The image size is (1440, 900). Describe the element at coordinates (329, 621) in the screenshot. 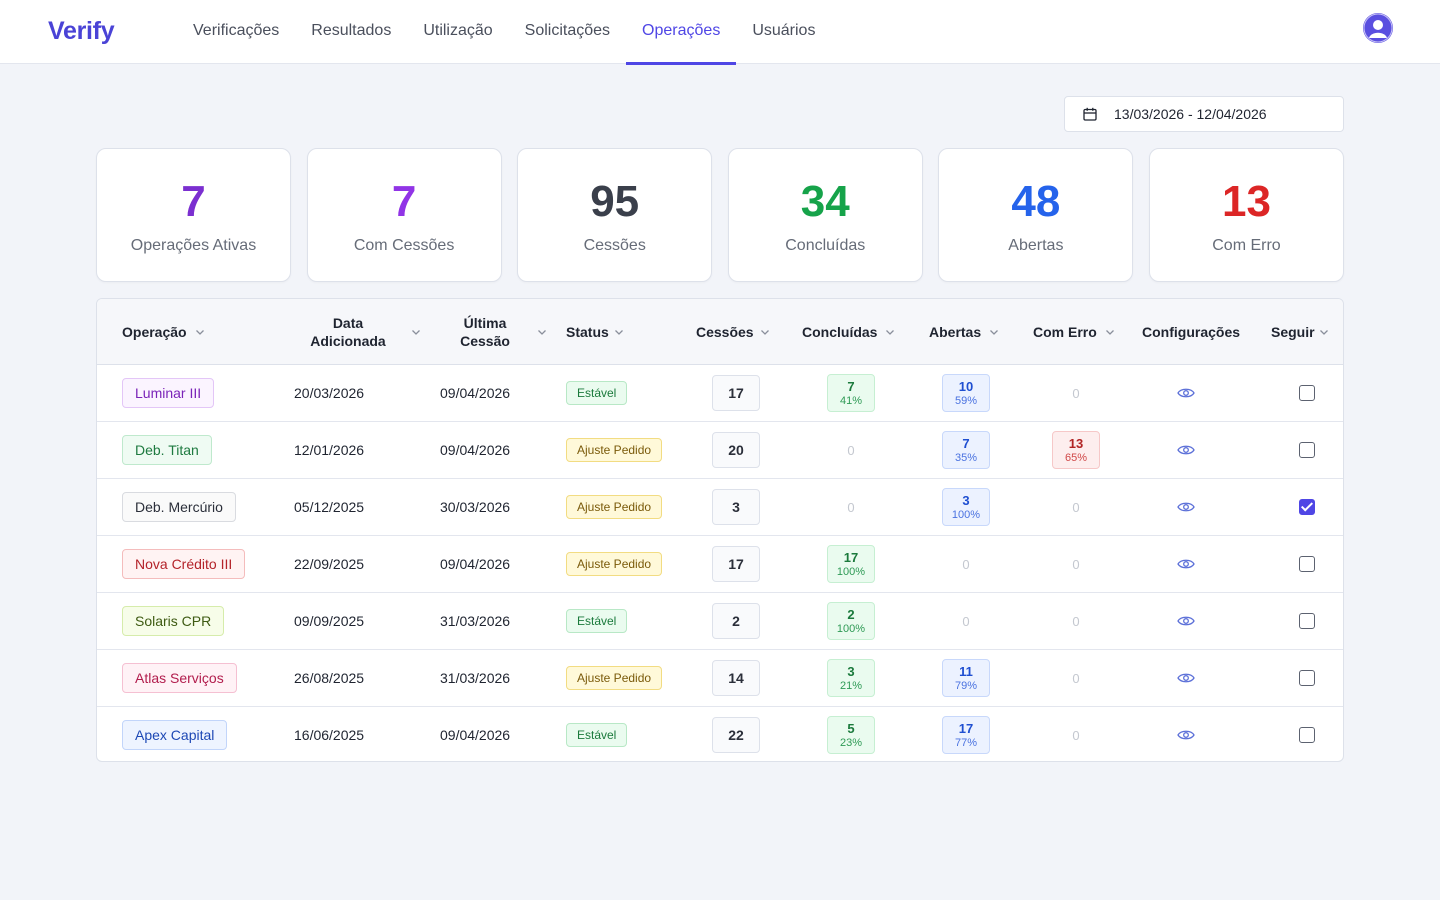

I see `cell-data-adicionada: 09/09/2025` at that location.